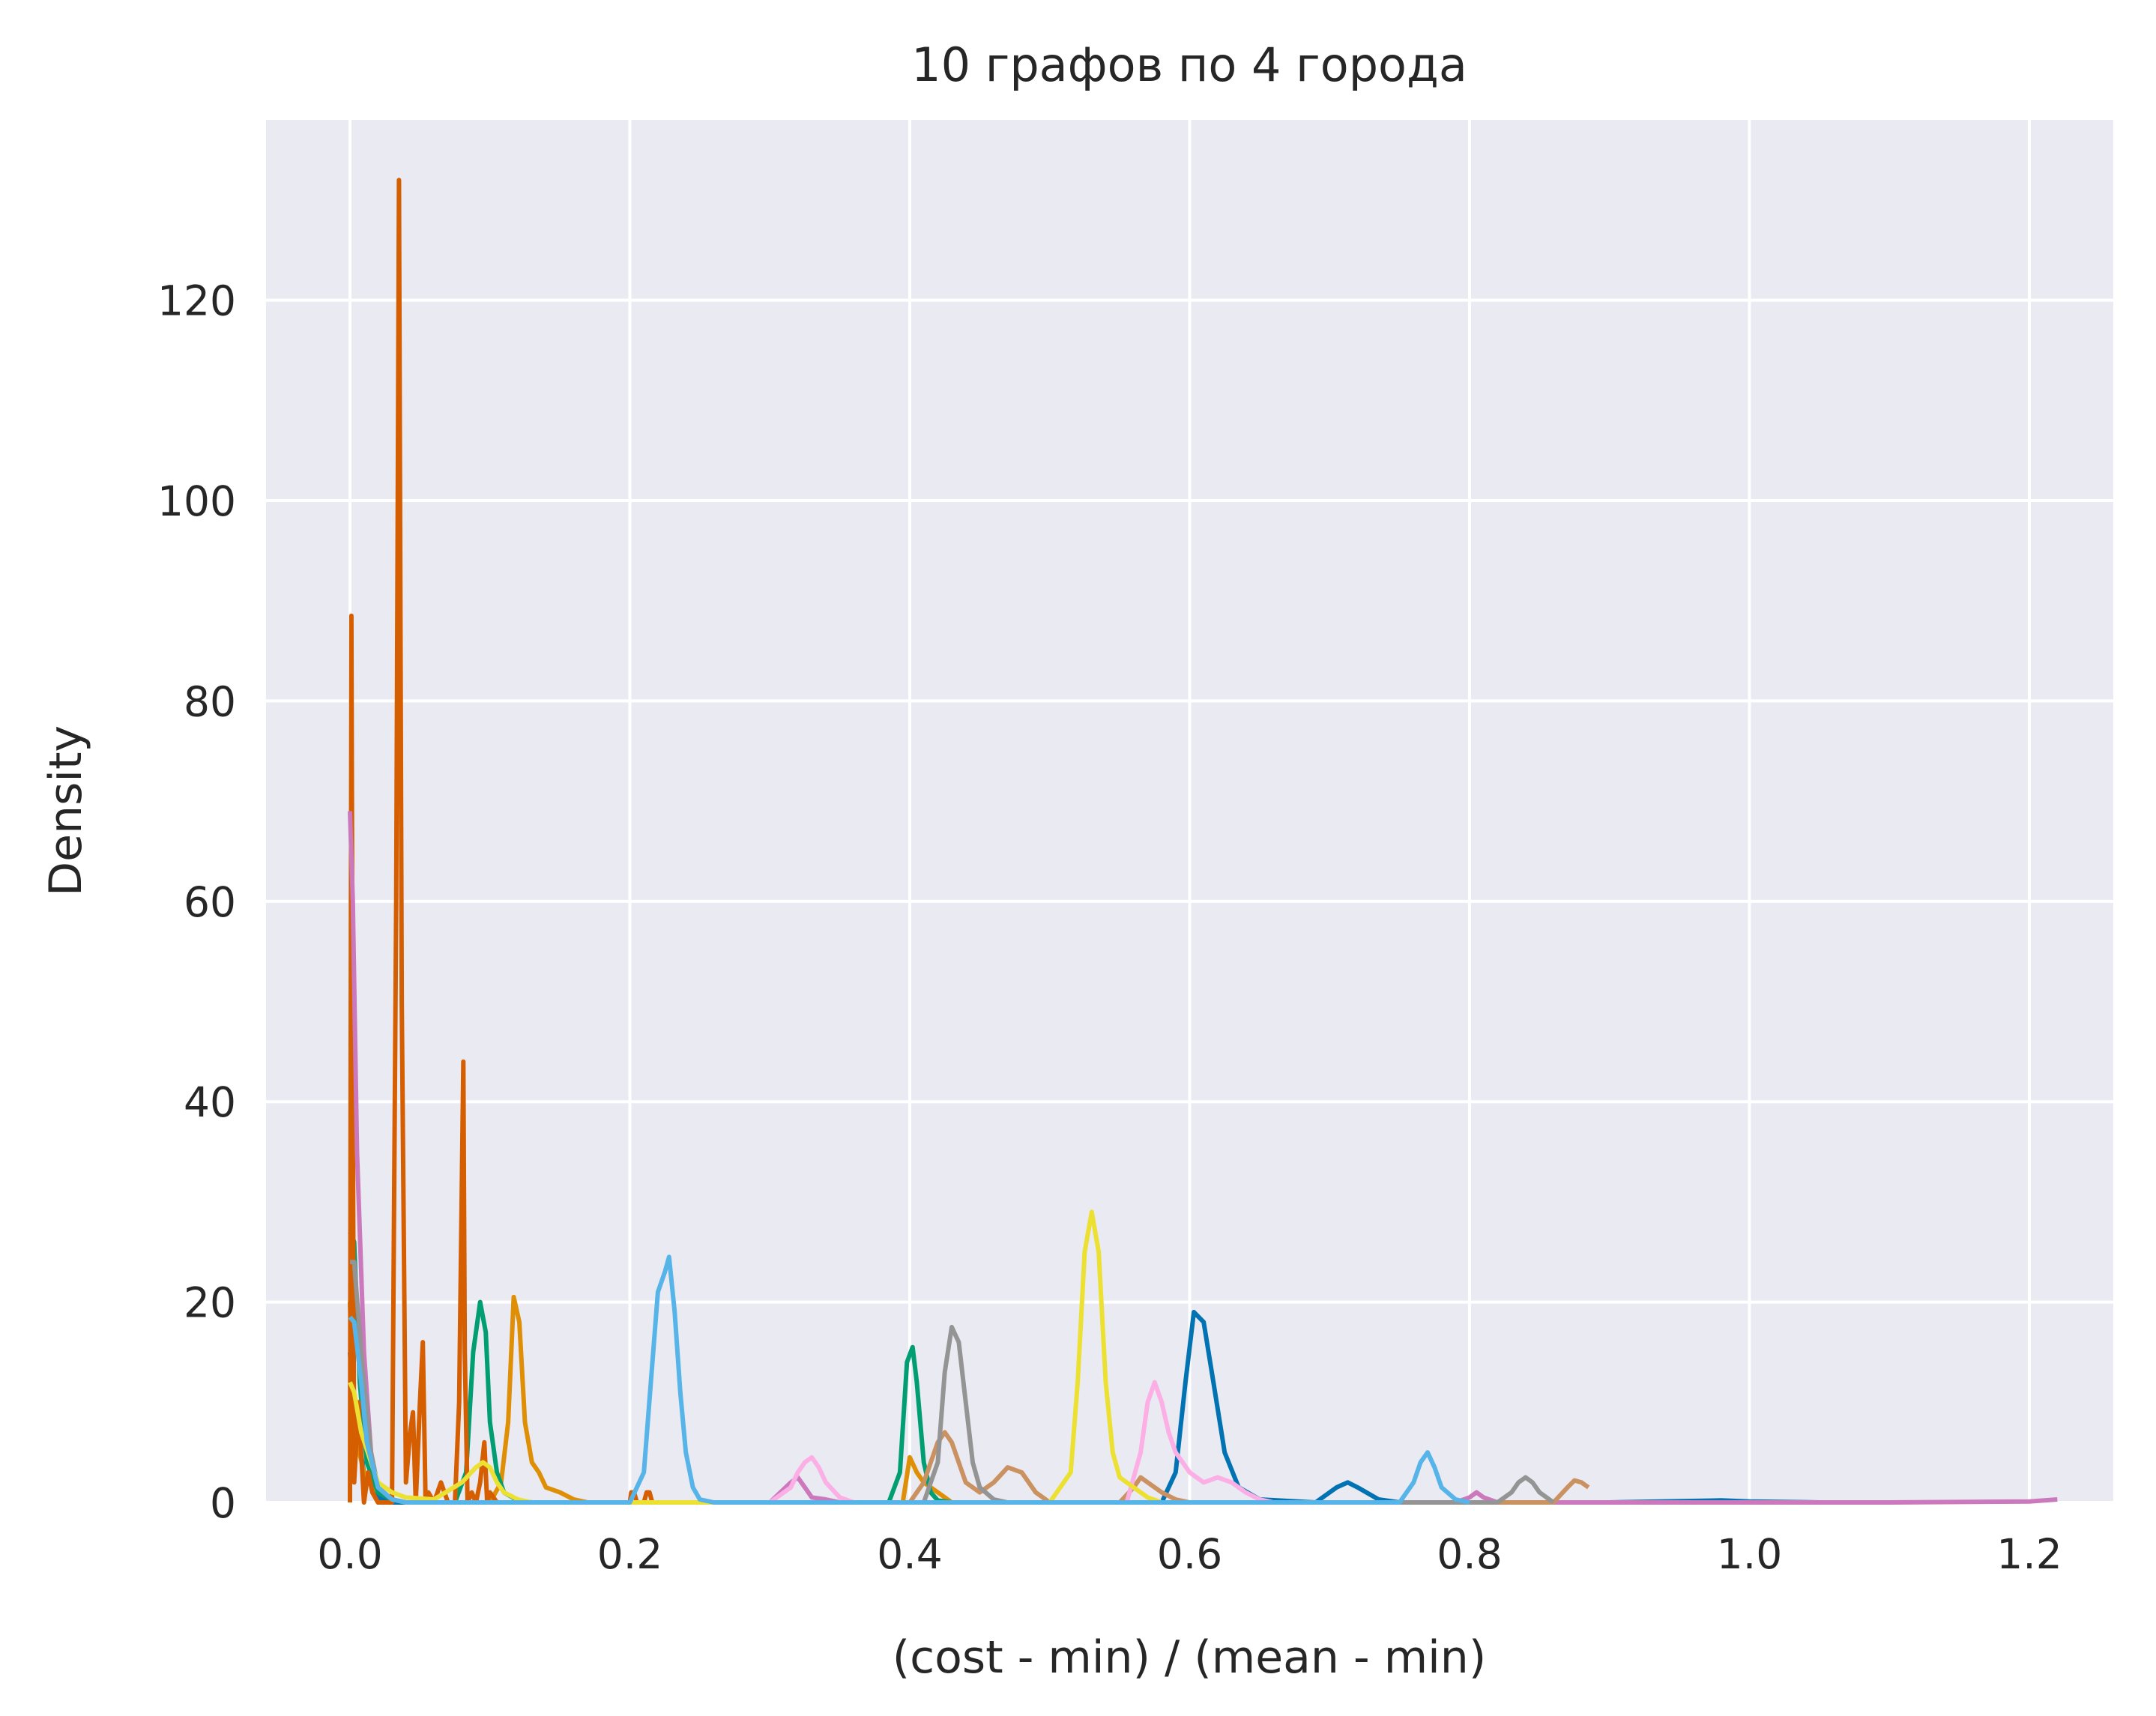 This screenshot has height=1716, width=2156. What do you see at coordinates (2029, 1554) in the screenshot?
I see `x-tick-label-6: 1.2` at bounding box center [2029, 1554].